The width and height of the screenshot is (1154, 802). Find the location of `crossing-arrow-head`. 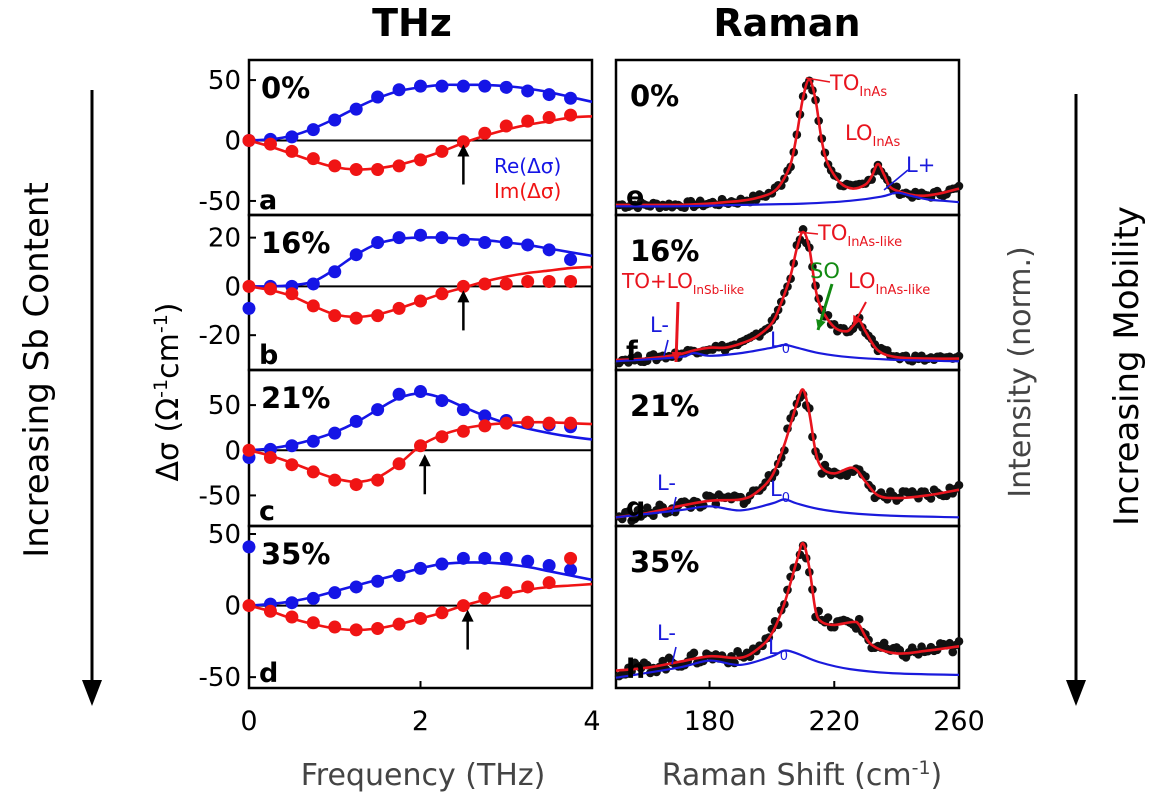

crossing-arrow-head is located at coordinates (463, 296).